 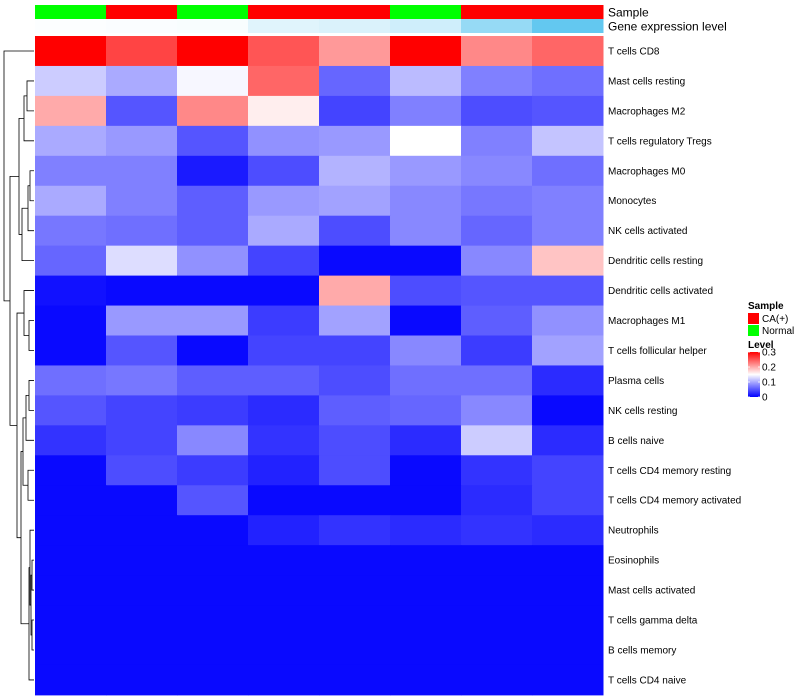 What do you see at coordinates (769, 368) in the screenshot?
I see `level-legend-label: 0.2` at bounding box center [769, 368].